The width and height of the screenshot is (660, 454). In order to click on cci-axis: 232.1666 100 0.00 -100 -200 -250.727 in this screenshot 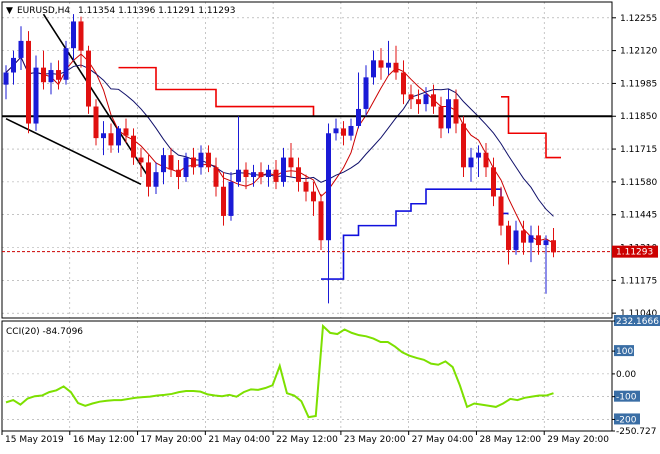, I will do `click(636, 376)`.